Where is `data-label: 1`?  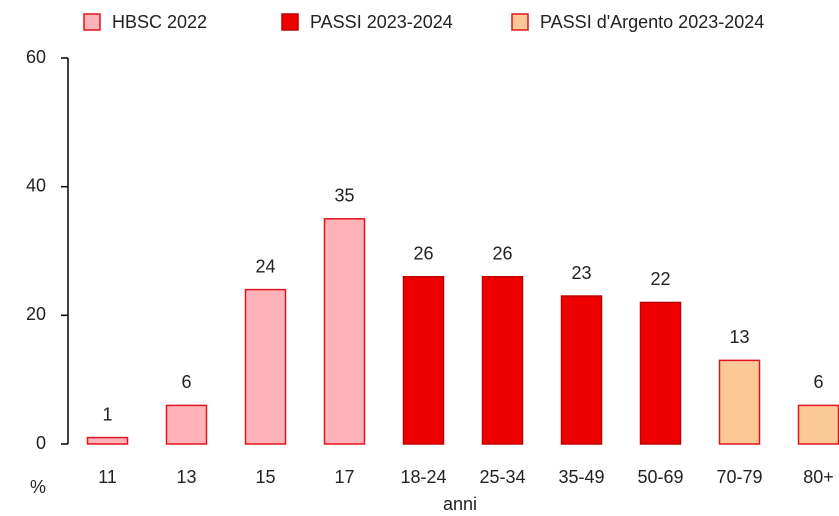 data-label: 1 is located at coordinates (107, 414).